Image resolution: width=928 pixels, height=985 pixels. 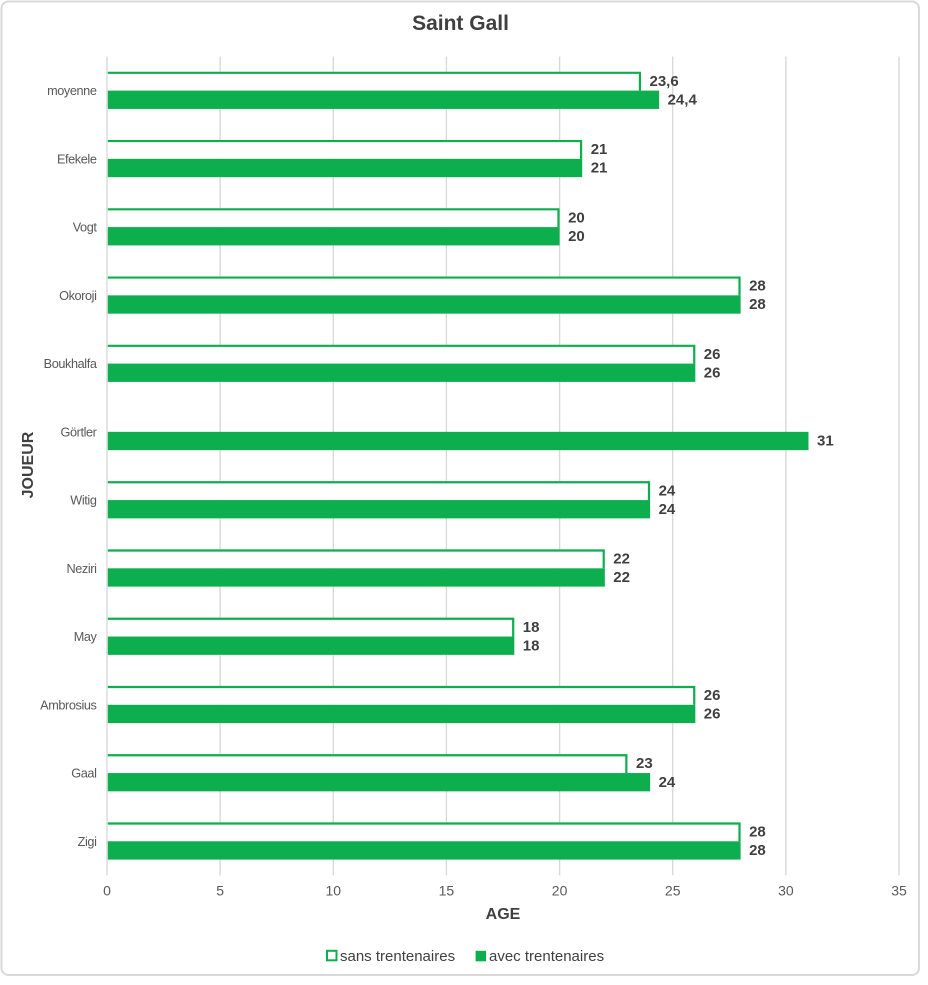 What do you see at coordinates (107, 891) in the screenshot?
I see `svg-text: 0` at bounding box center [107, 891].